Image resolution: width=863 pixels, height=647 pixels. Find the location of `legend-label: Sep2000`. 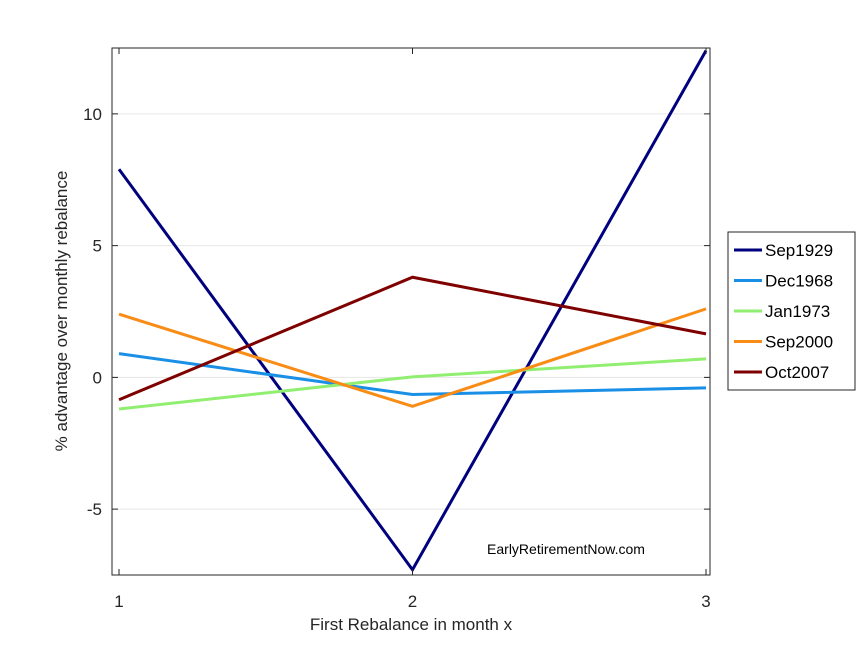

legend-label: Sep2000 is located at coordinates (799, 342).